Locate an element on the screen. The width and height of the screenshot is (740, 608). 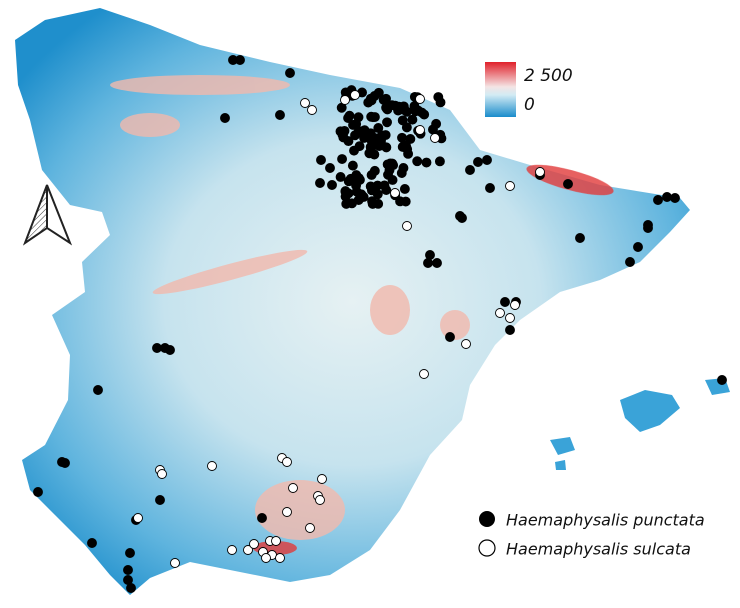
legend-swatch is located at coordinates (487, 519).